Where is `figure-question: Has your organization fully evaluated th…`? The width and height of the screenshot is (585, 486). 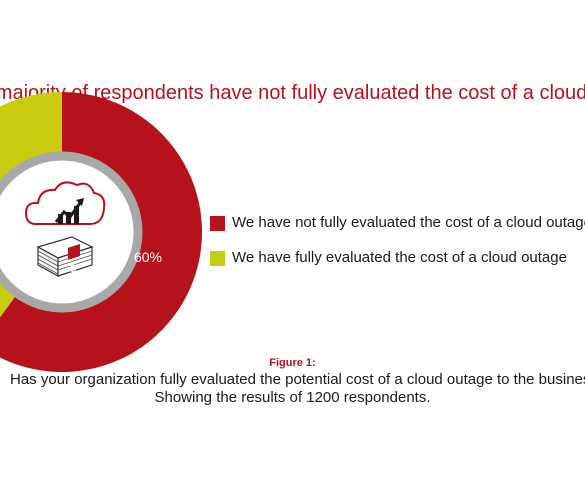
figure-question: Has your organization fully evaluated th… is located at coordinates (297, 379).